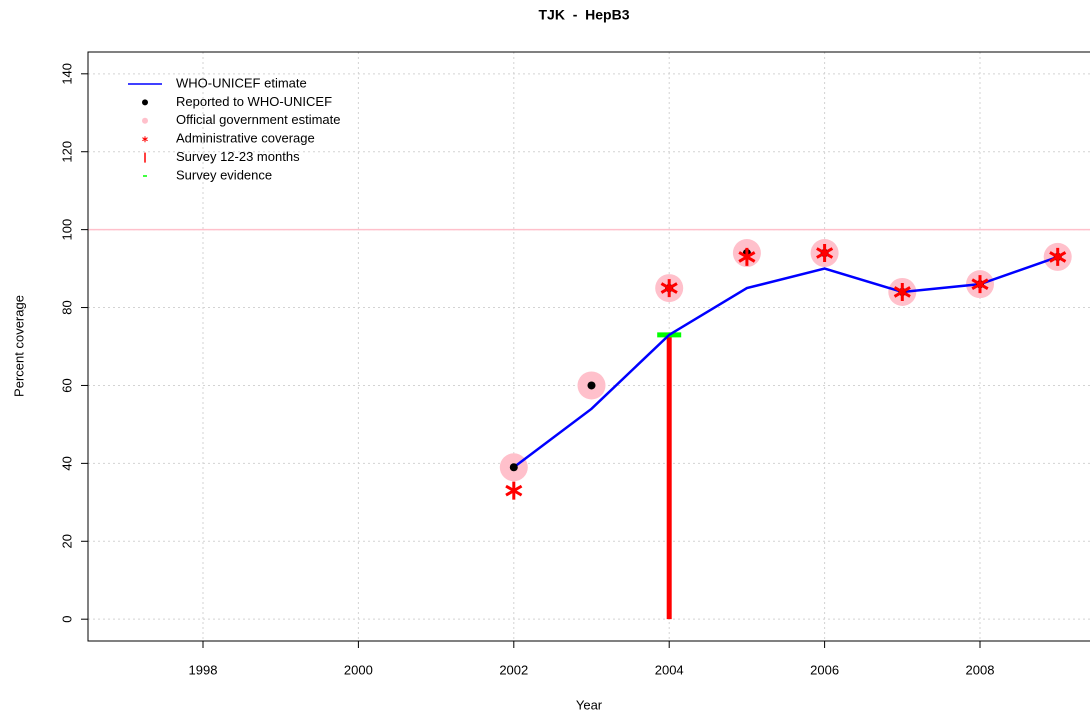 The width and height of the screenshot is (1090, 717). What do you see at coordinates (824, 669) in the screenshot?
I see `x-tick-label: 2006` at bounding box center [824, 669].